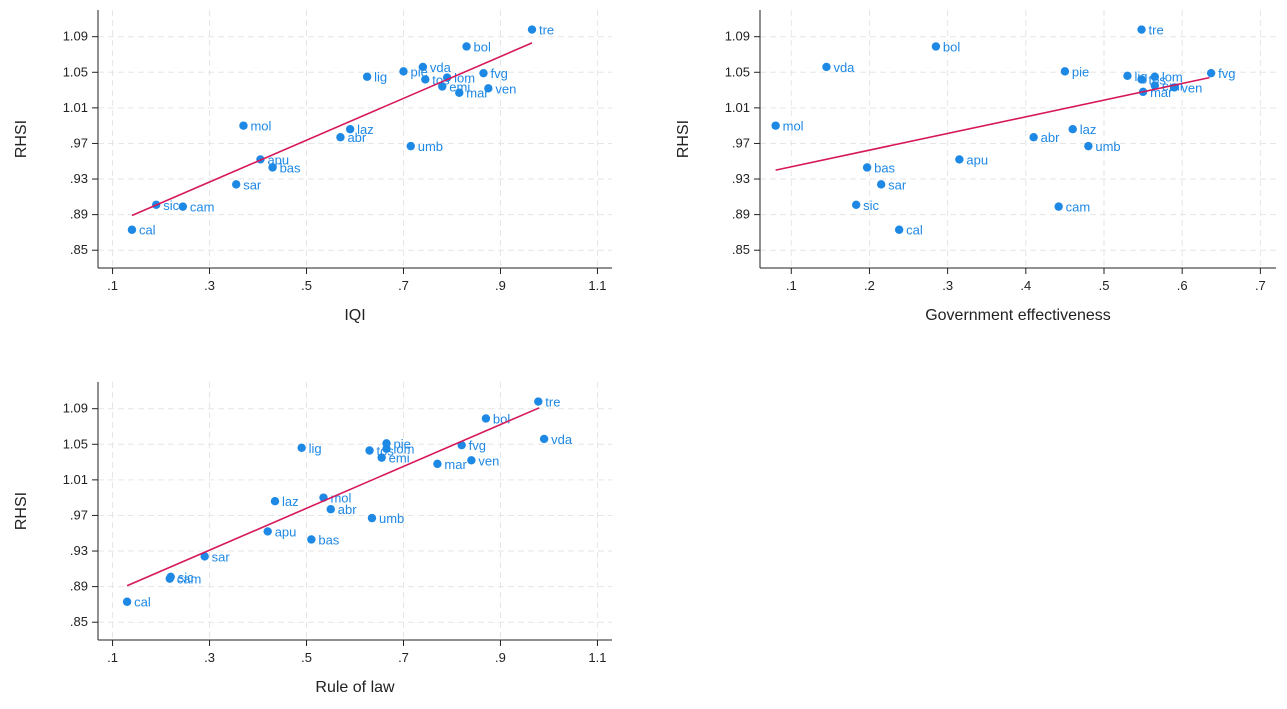 This screenshot has height=709, width=1287. What do you see at coordinates (355, 687) in the screenshot?
I see `x-axis-title: Rule of law` at bounding box center [355, 687].